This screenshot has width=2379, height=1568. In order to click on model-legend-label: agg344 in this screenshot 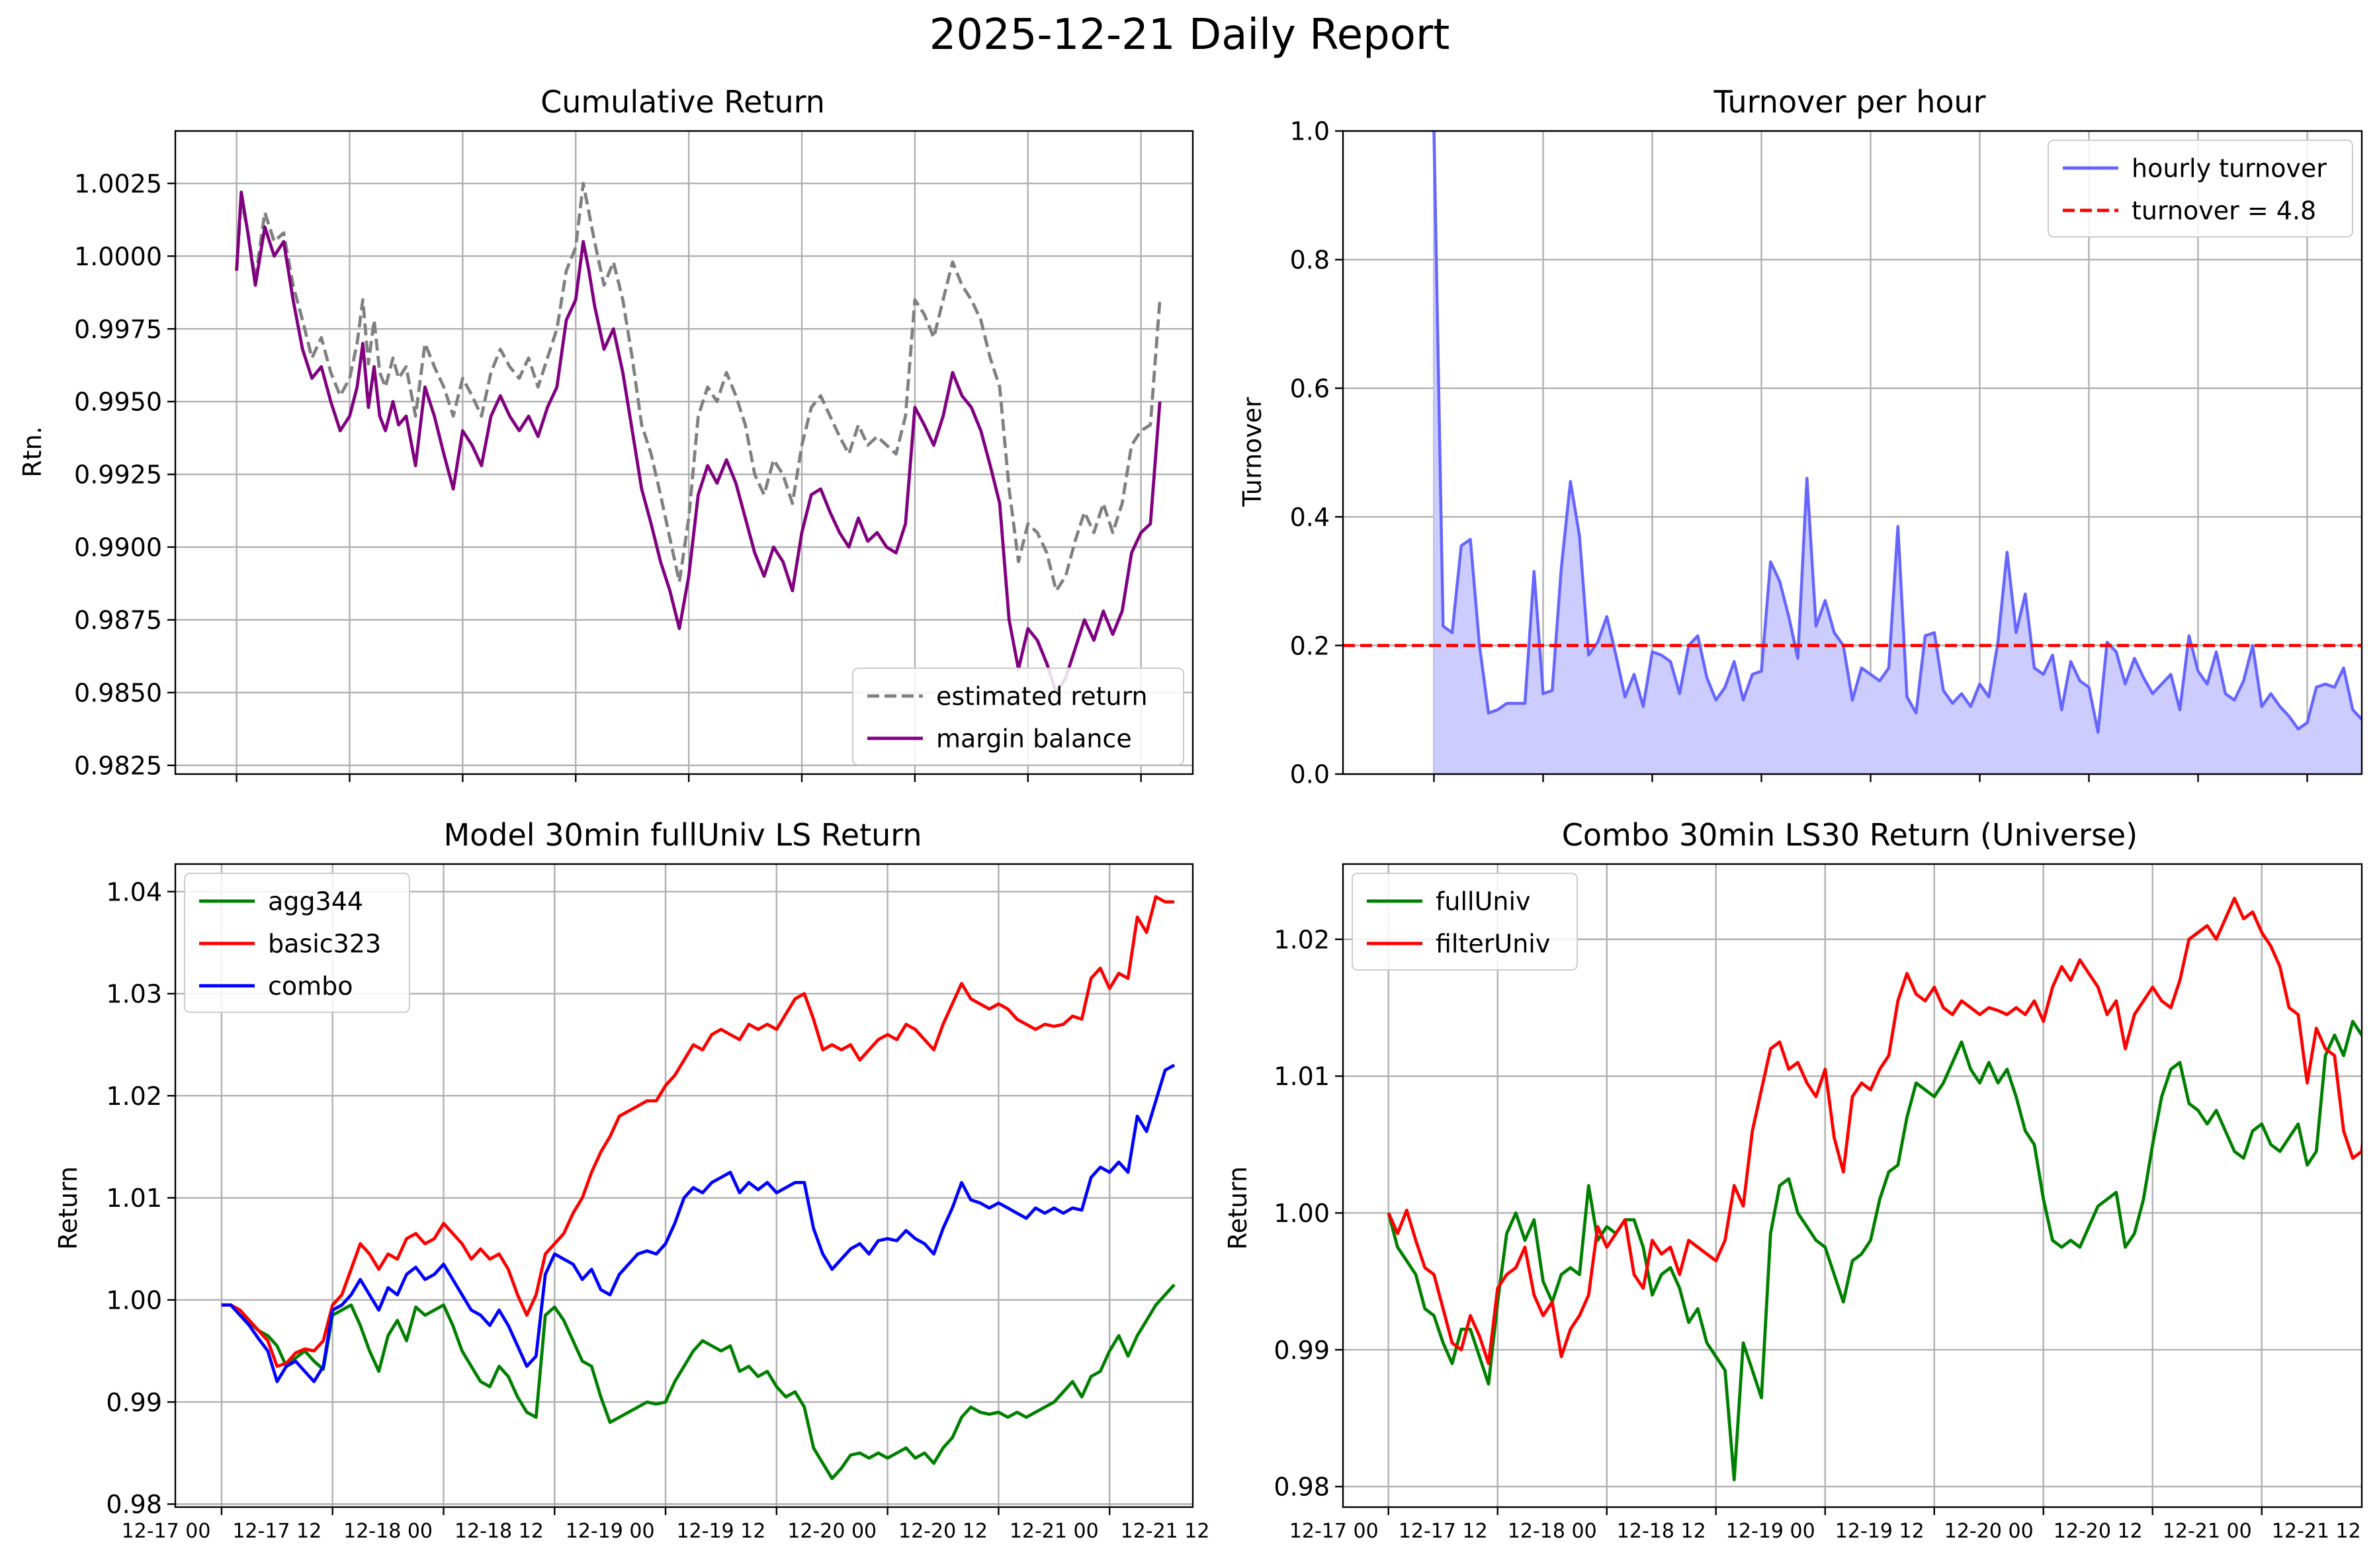, I will do `click(315, 902)`.